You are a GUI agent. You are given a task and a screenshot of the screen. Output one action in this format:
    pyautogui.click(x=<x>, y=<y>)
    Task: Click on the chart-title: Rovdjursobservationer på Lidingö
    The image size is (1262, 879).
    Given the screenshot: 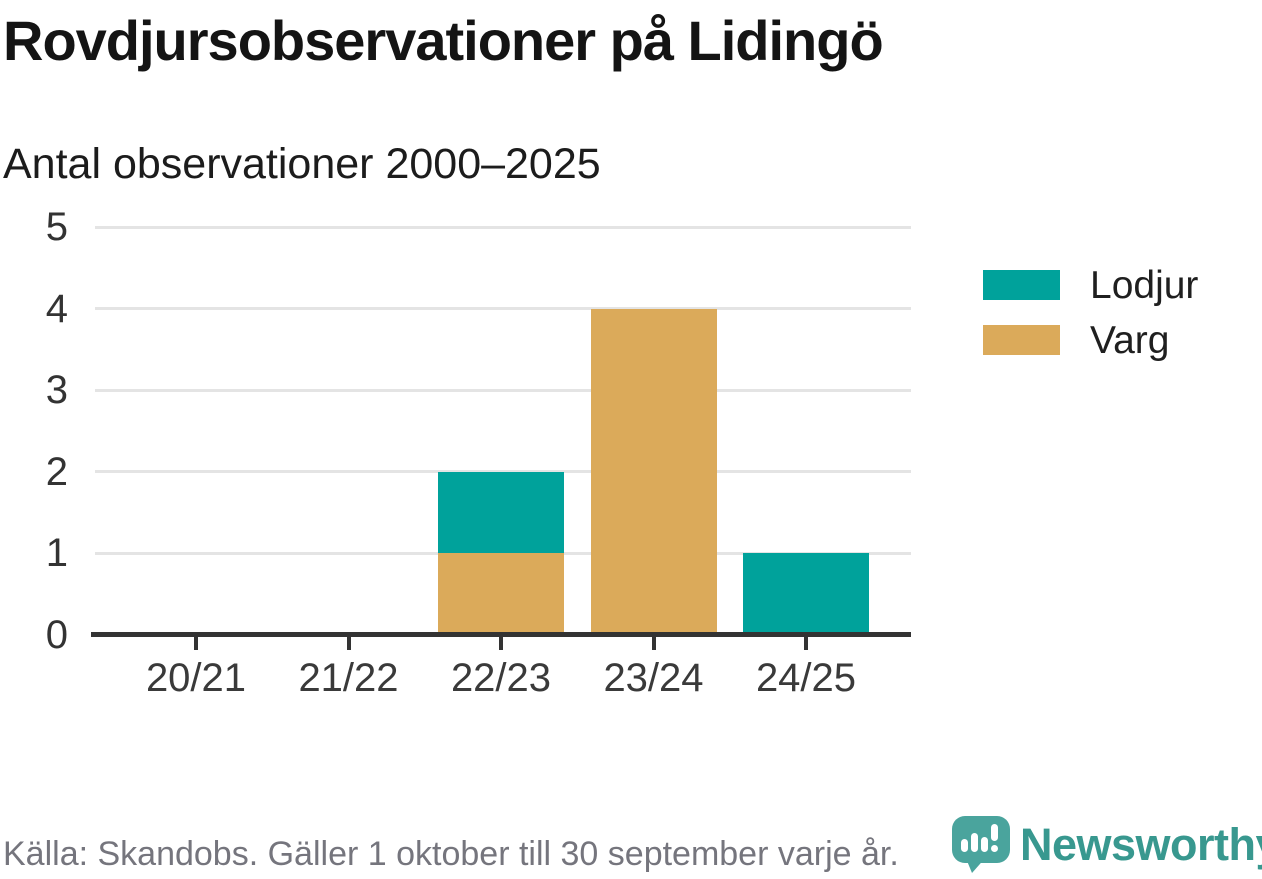 What is the action you would take?
    pyautogui.click(x=443, y=40)
    